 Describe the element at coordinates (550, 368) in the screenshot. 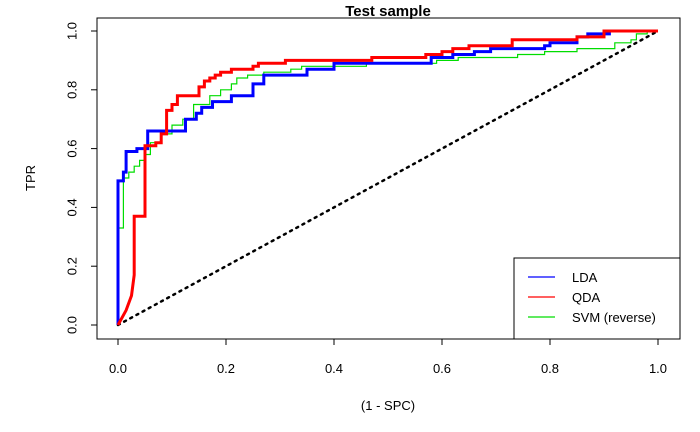

I see `x-tick-label: 0.8` at that location.